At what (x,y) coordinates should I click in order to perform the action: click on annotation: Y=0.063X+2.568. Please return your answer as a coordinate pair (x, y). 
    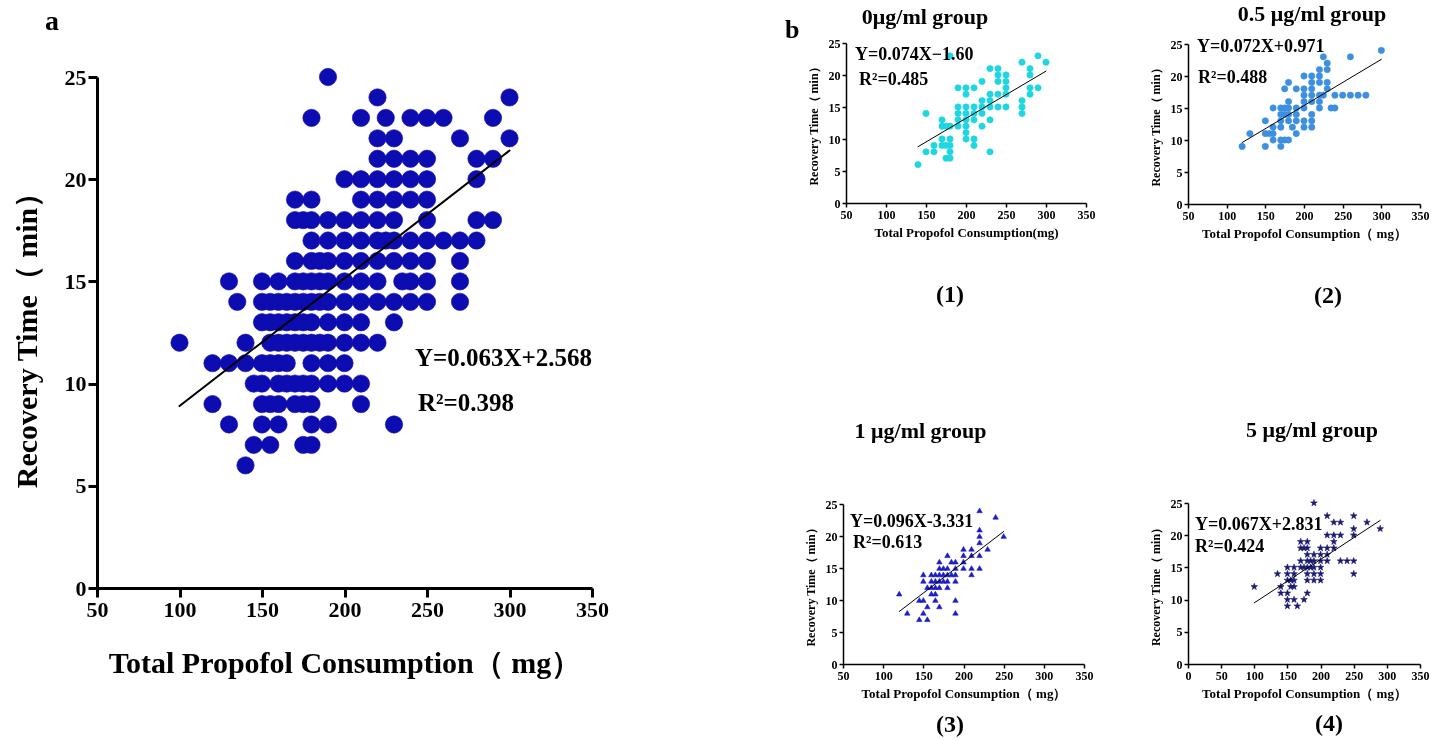
    Looking at the image, I should click on (504, 357).